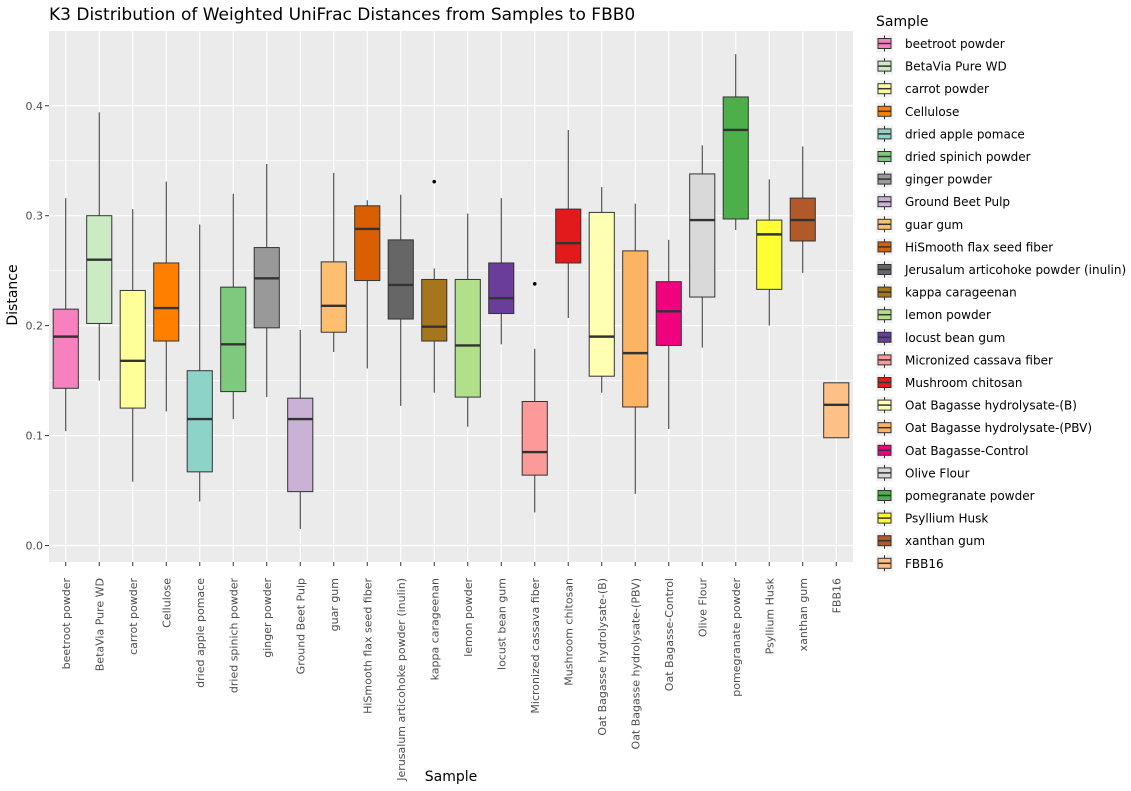 The image size is (1131, 791). What do you see at coordinates (998, 428) in the screenshot?
I see `legend-label: Oat Bagasse hydrolysate-(PBV)` at bounding box center [998, 428].